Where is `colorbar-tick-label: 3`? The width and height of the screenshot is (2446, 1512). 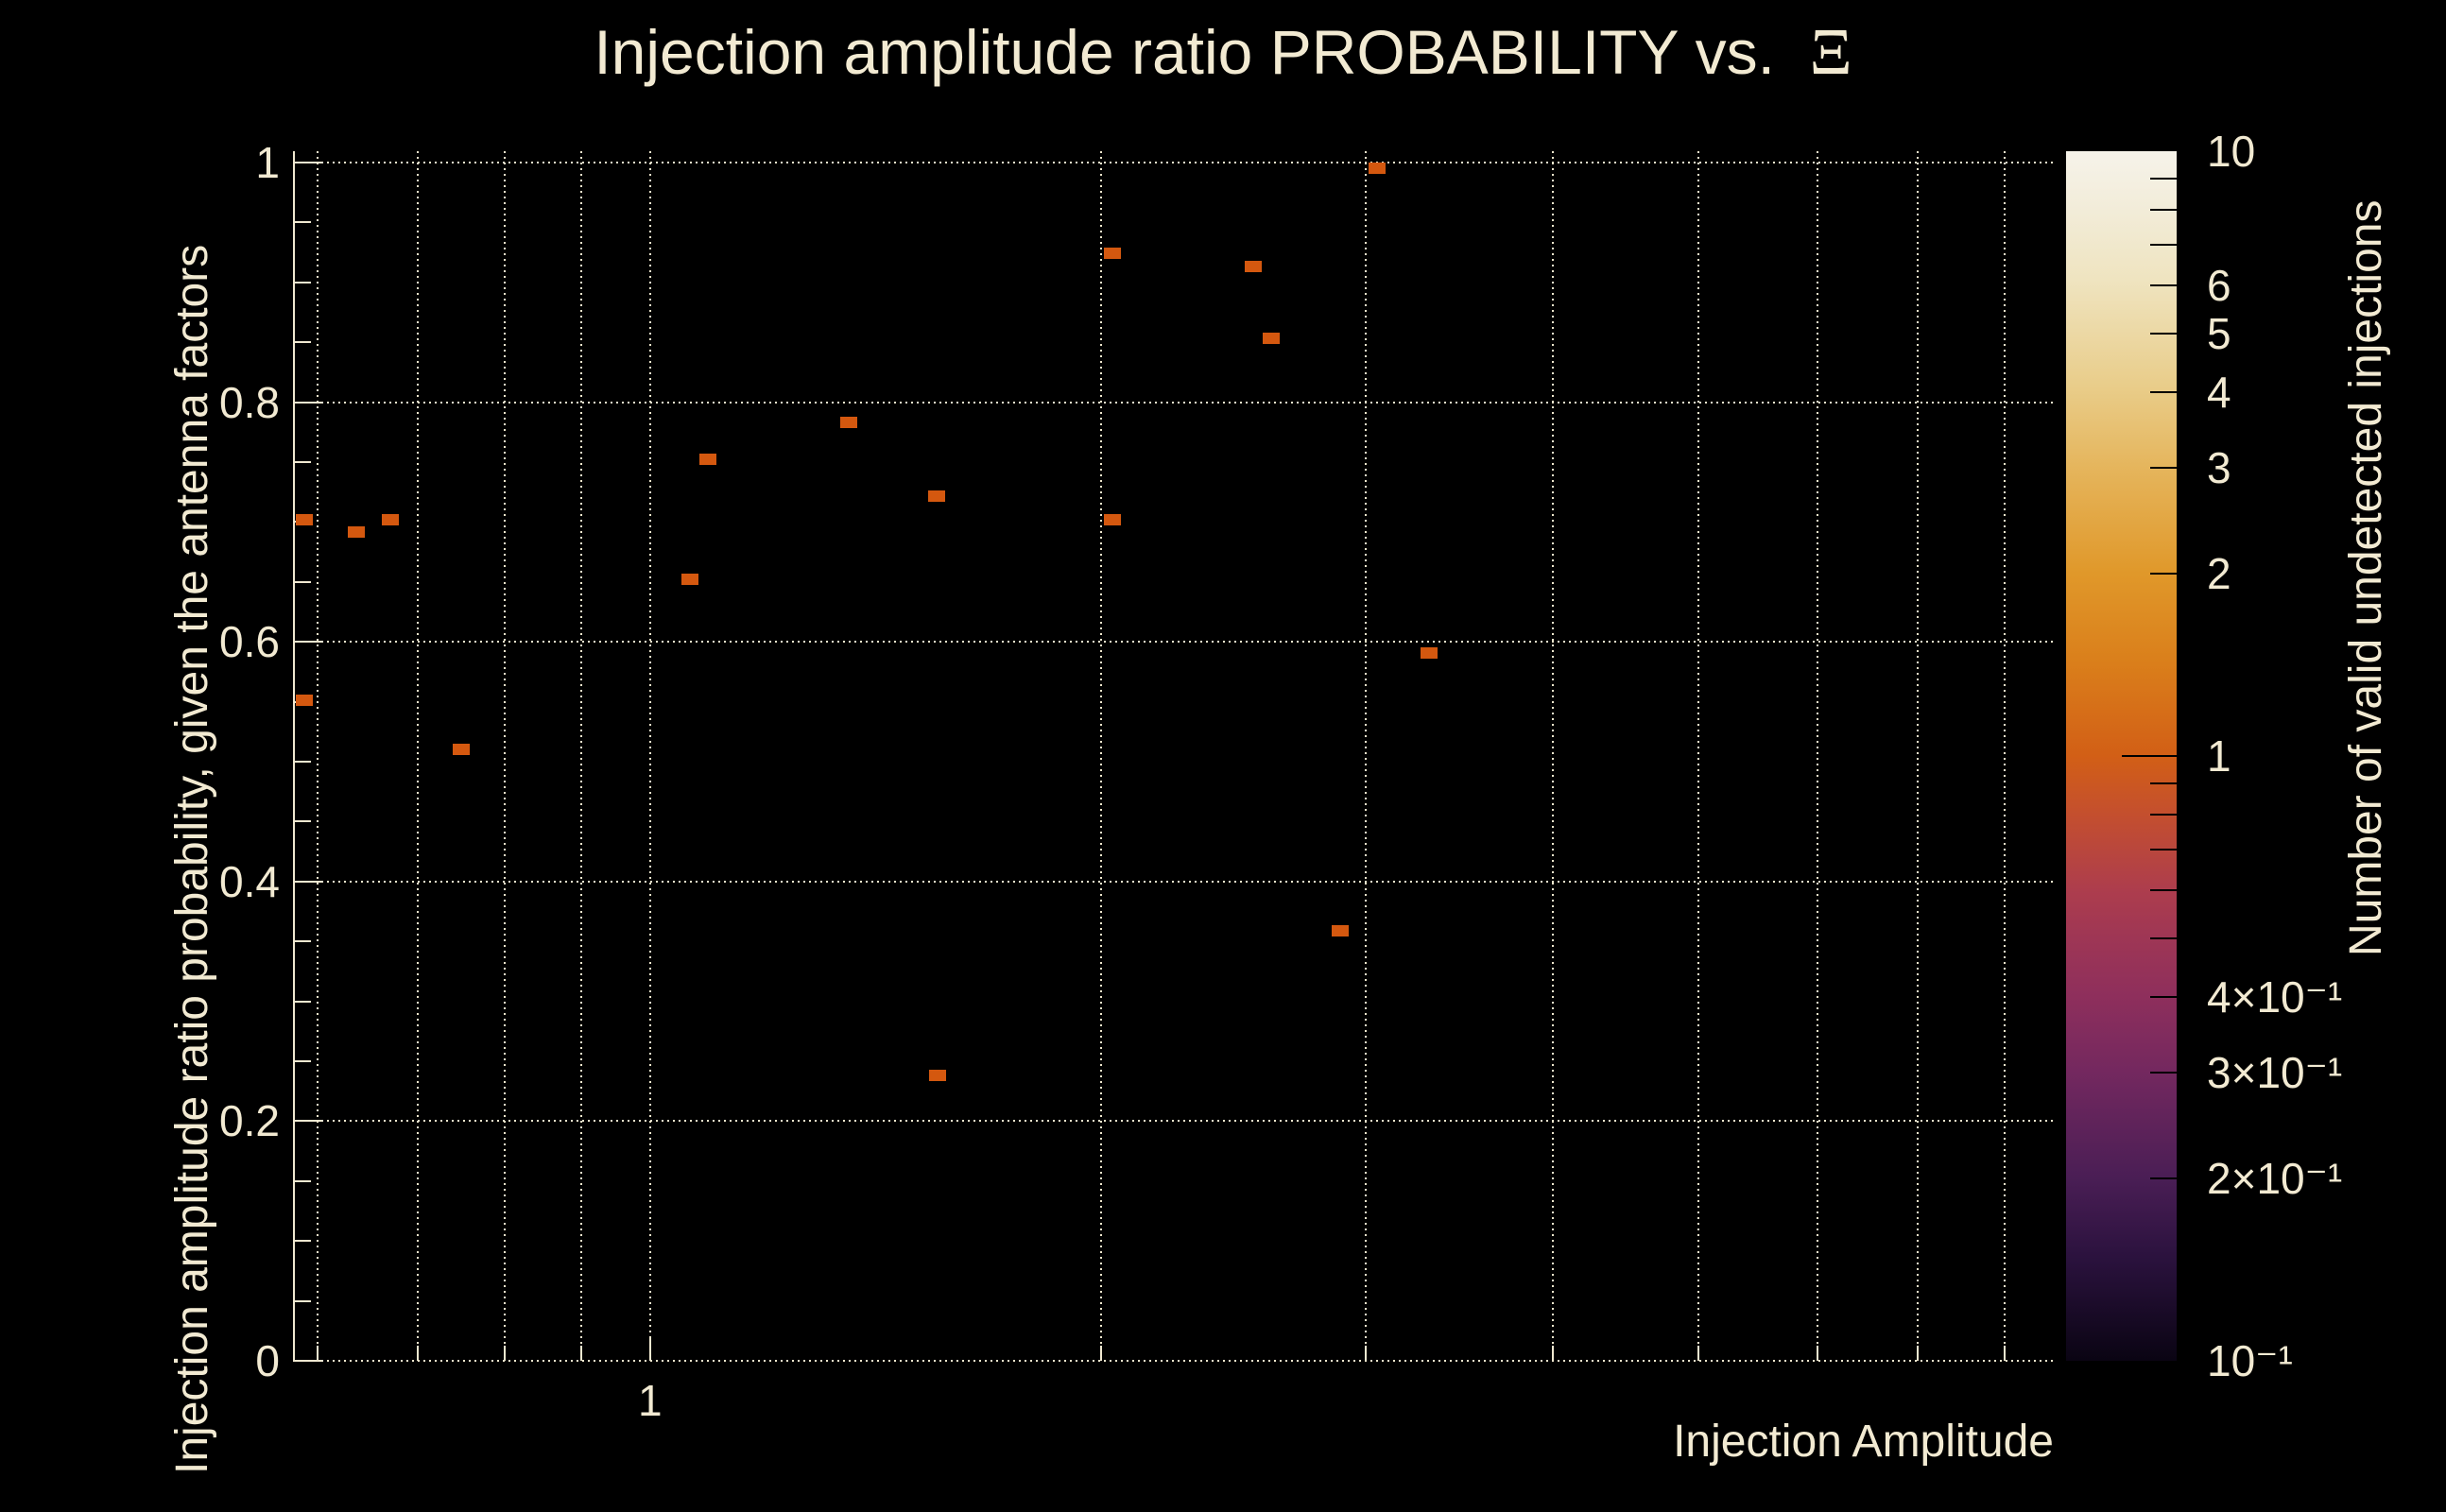
colorbar-tick-label: 3 is located at coordinates (2219, 467).